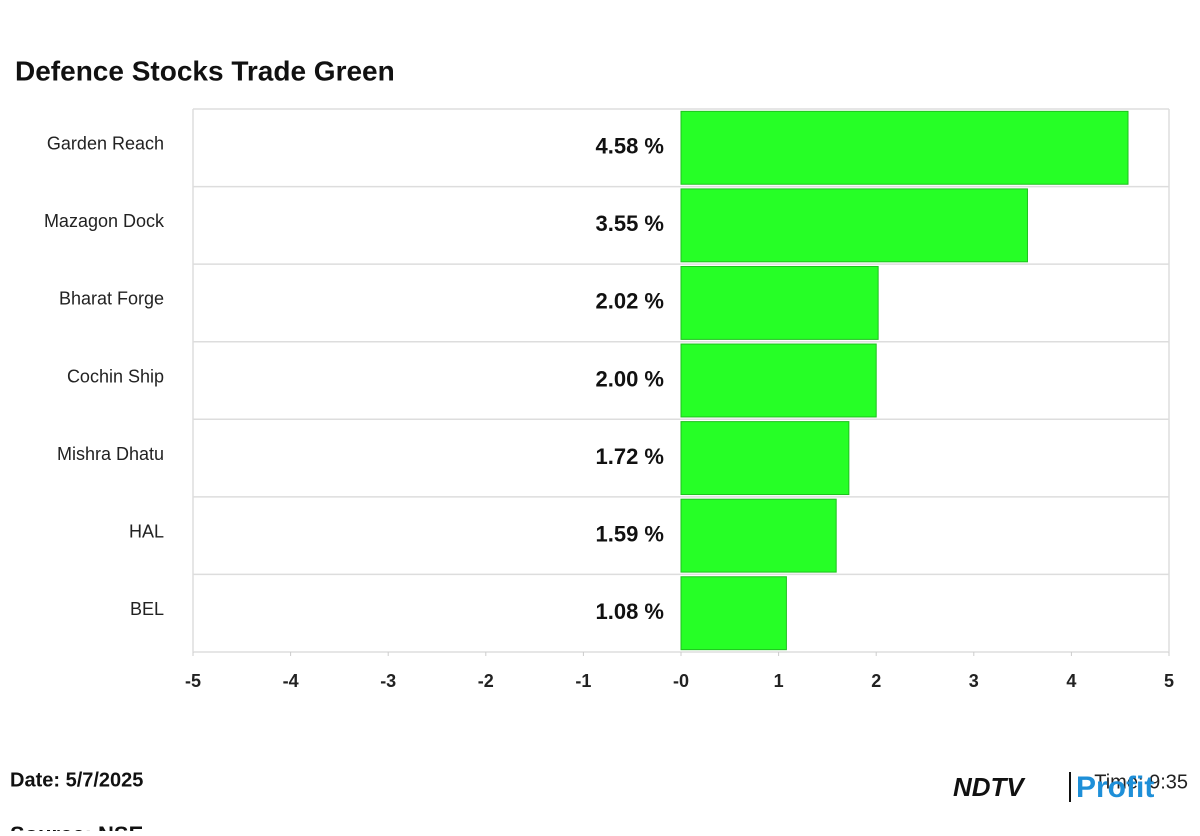 The image size is (1200, 836). Describe the element at coordinates (1169, 681) in the screenshot. I see `x-tick-label: 5` at that location.